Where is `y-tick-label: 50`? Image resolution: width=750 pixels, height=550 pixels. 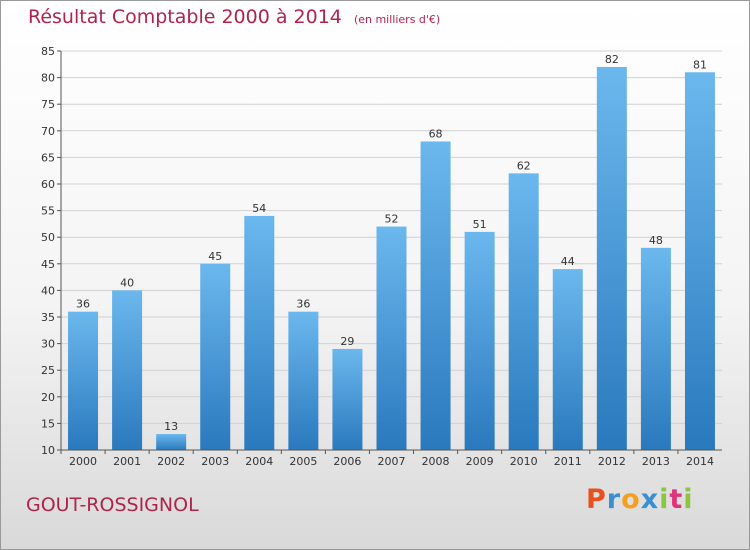 y-tick-label: 50 is located at coordinates (48, 237).